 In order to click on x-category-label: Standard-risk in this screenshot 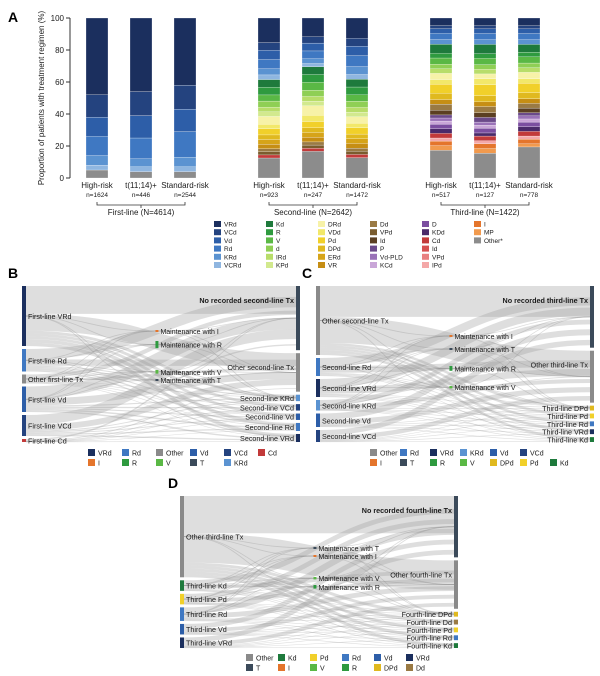, I will do `click(357, 185)`.